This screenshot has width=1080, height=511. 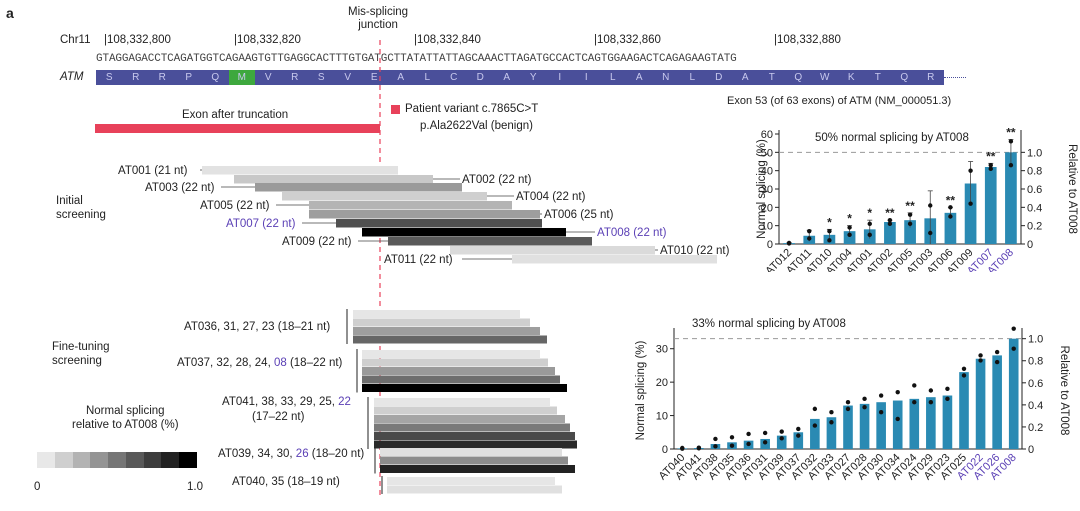 What do you see at coordinates (665, 77) in the screenshot?
I see `aa-cell: N` at bounding box center [665, 77].